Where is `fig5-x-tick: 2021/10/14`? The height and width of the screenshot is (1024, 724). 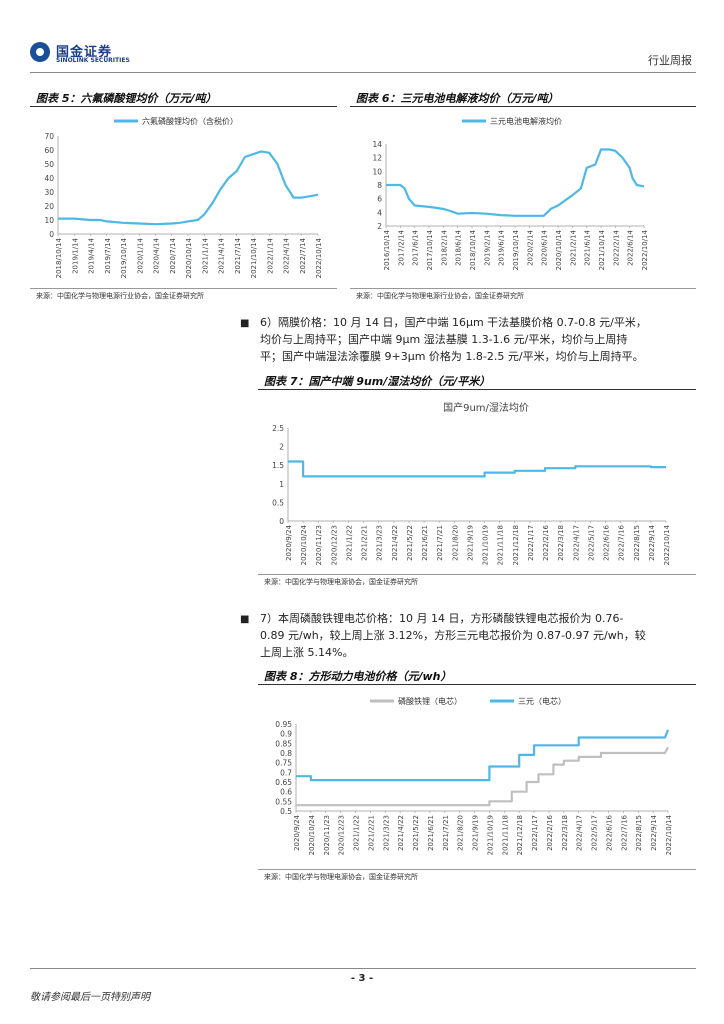
fig5-x-tick: 2021/10/14 is located at coordinates (254, 257).